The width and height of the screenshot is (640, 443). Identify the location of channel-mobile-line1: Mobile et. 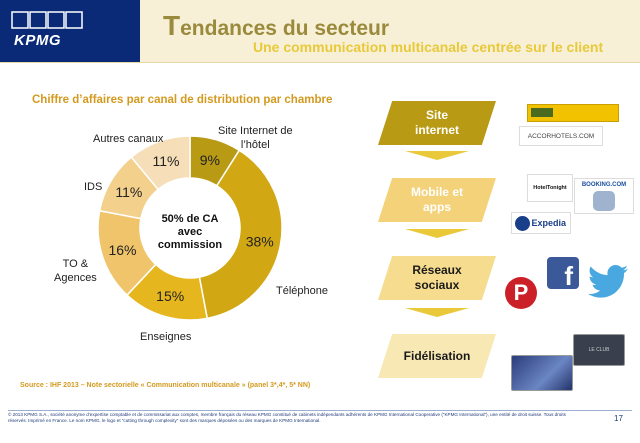
(436, 192).